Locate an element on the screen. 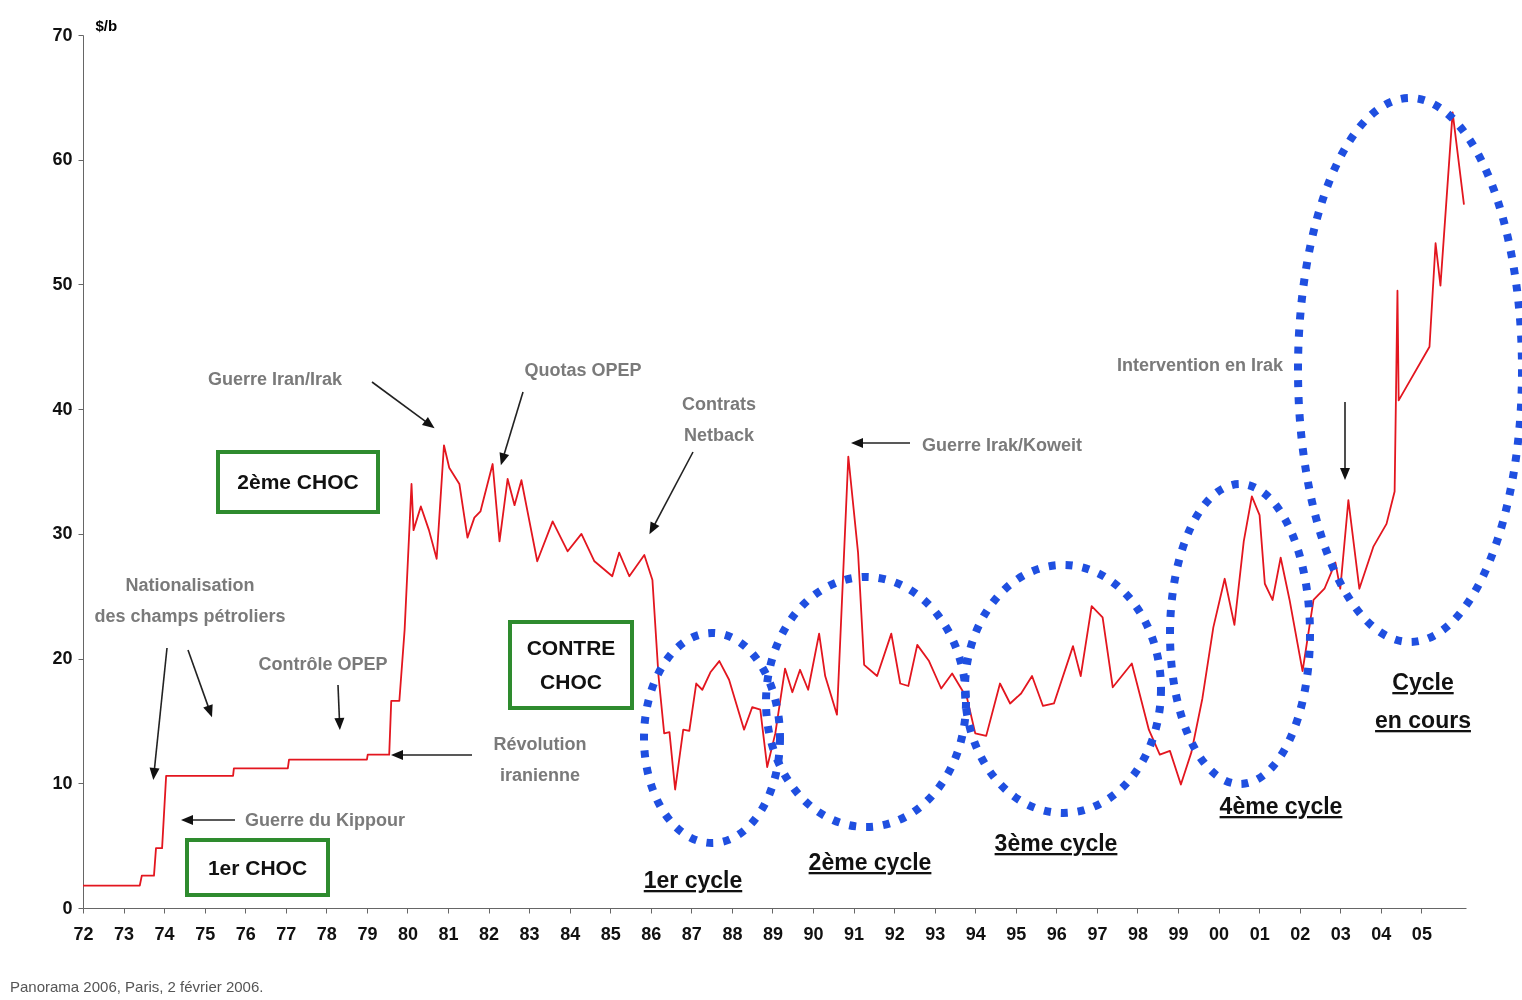 The width and height of the screenshot is (1522, 1000). x-tick-label: 85 is located at coordinates (610, 933).